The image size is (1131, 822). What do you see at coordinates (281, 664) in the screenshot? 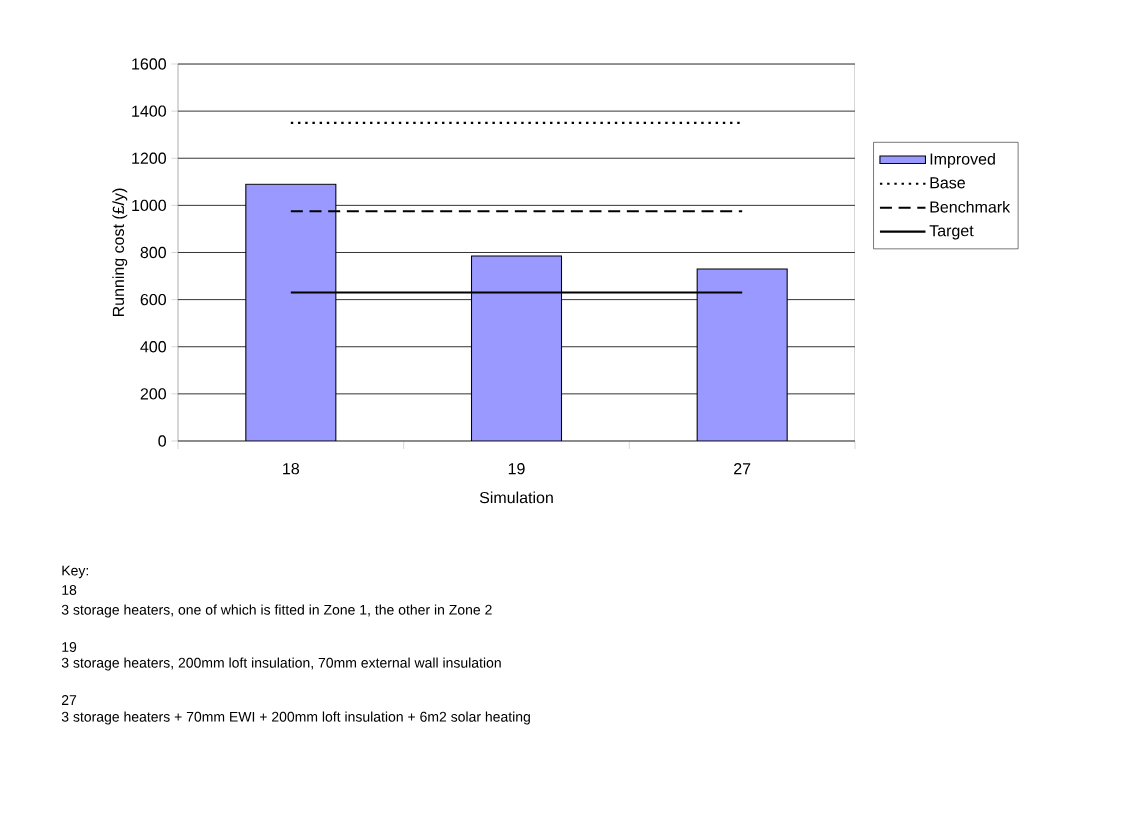
I see `text: 3 storage heaters, 200mm loft insulation, 70mm external wall insulation` at bounding box center [281, 664].